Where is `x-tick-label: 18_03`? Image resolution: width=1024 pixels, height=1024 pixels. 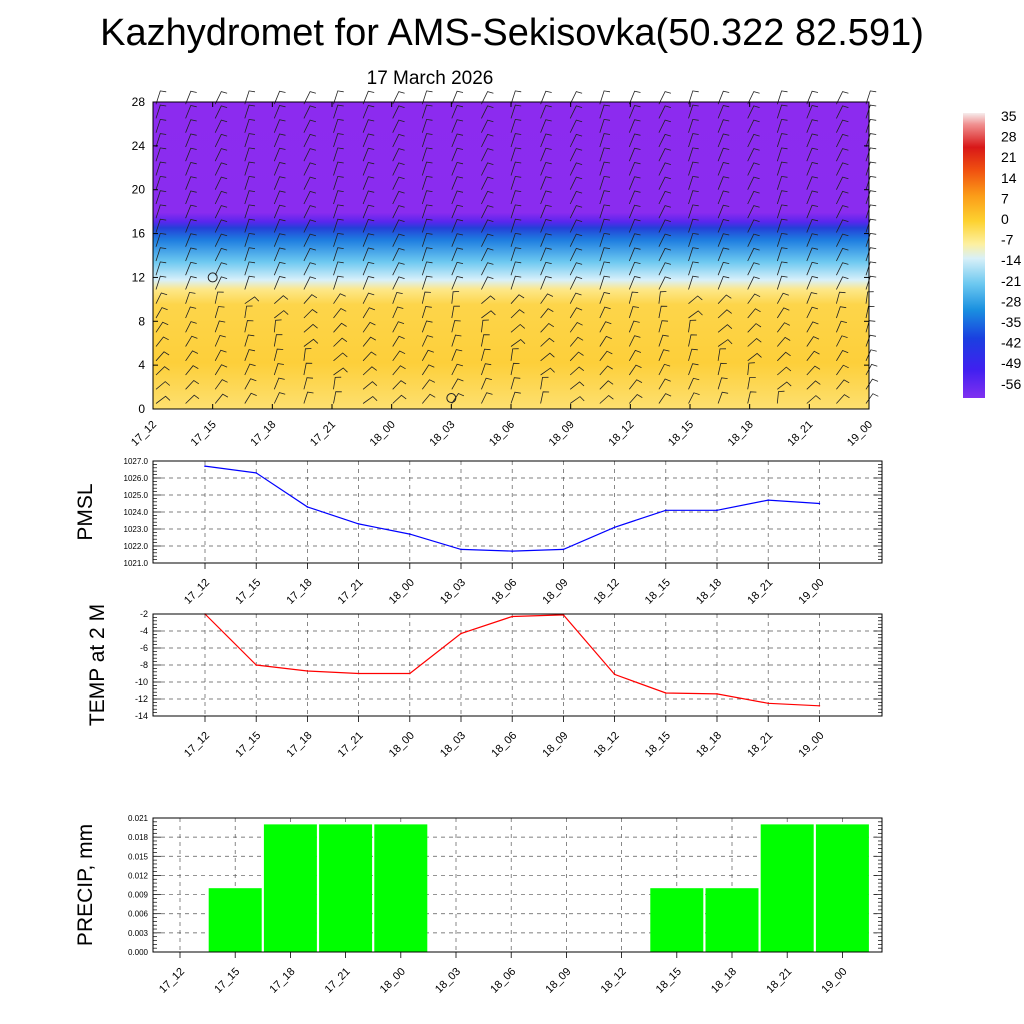 x-tick-label: 18_03 is located at coordinates (453, 592).